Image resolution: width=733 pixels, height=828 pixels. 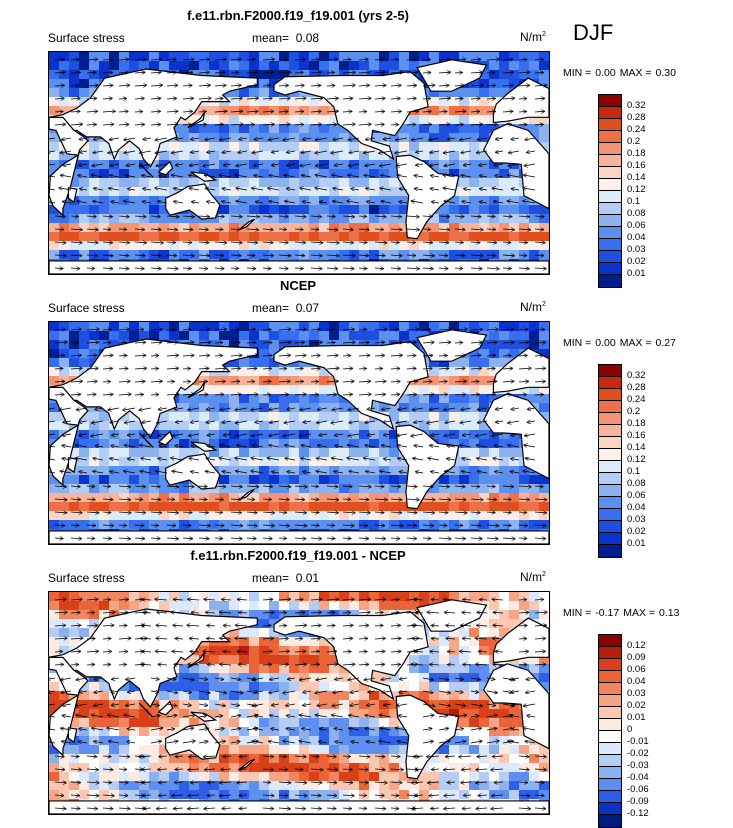 What do you see at coordinates (285, 38) in the screenshot?
I see `panel-1-mean: mean= 0.08` at bounding box center [285, 38].